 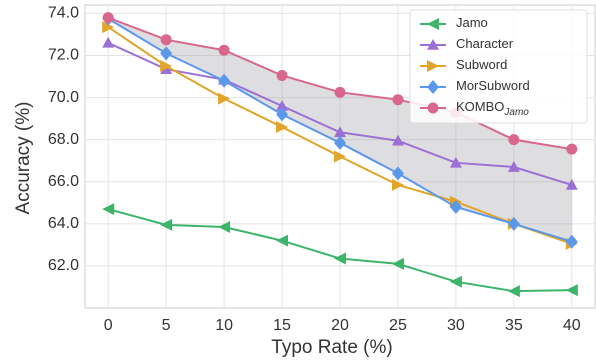 I want to click on x-tick-label: 20, so click(x=340, y=325).